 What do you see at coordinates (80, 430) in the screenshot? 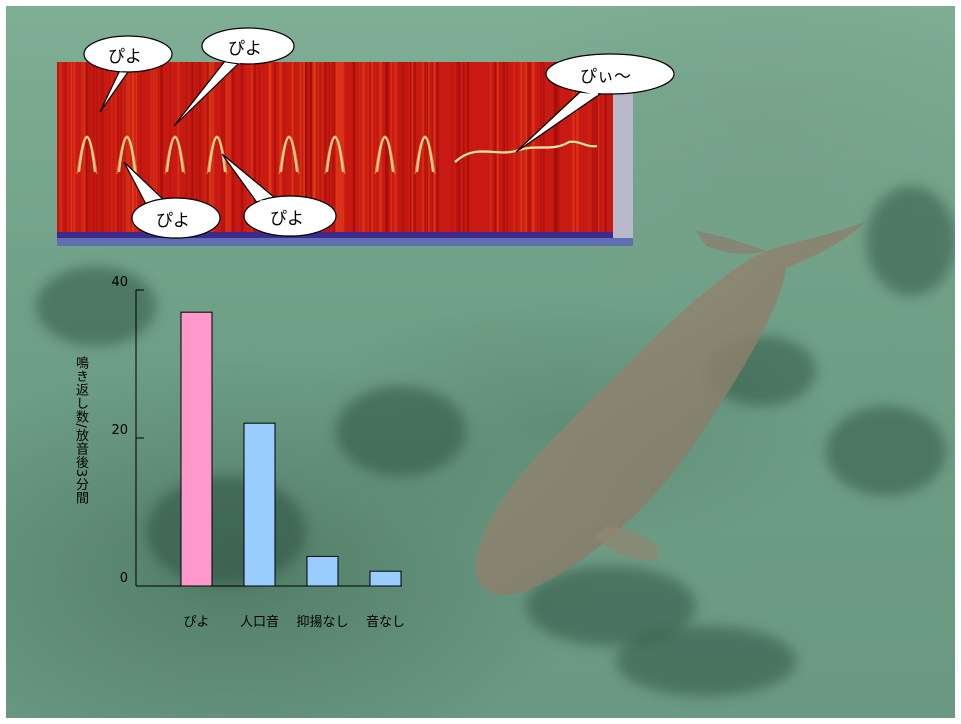
I see `y-axis-label: 鳴き返し数/放音後3分間` at bounding box center [80, 430].